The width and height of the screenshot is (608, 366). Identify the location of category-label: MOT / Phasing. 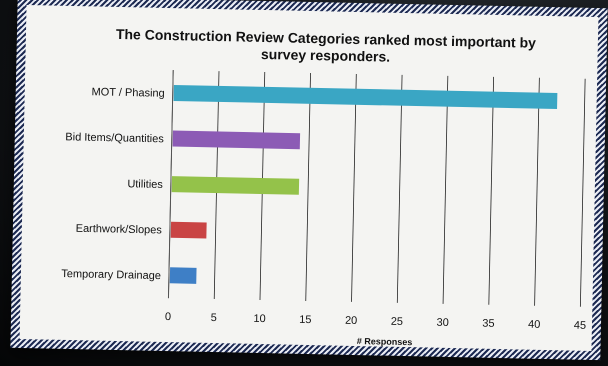
(127, 93).